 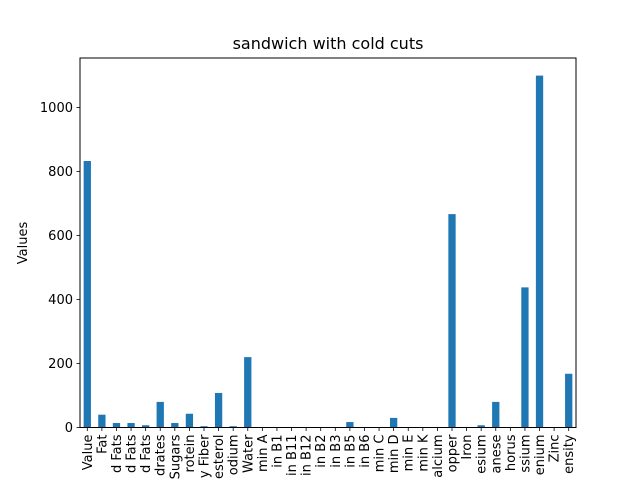 What do you see at coordinates (438, 456) in the screenshot?
I see `x-tick-label: alcium` at bounding box center [438, 456].